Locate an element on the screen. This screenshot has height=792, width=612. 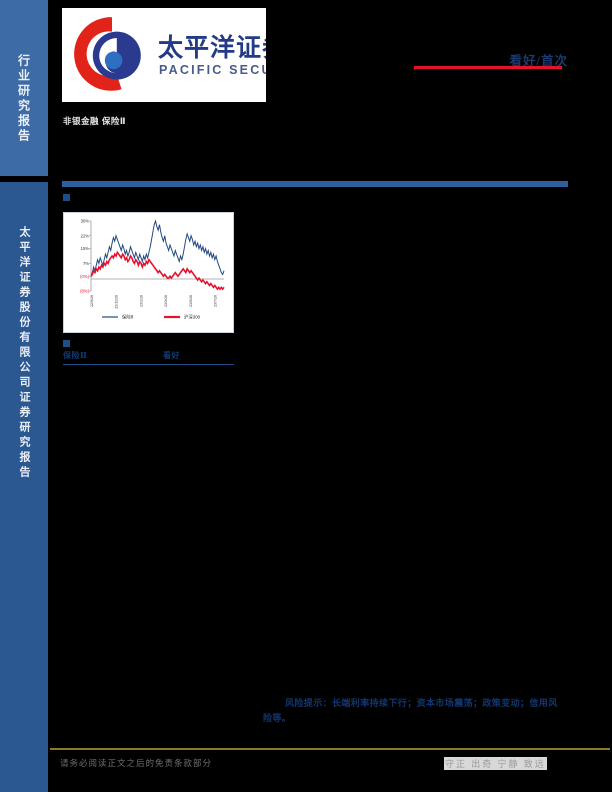
pacific-securities-mark-icon is located at coordinates (107, 54).